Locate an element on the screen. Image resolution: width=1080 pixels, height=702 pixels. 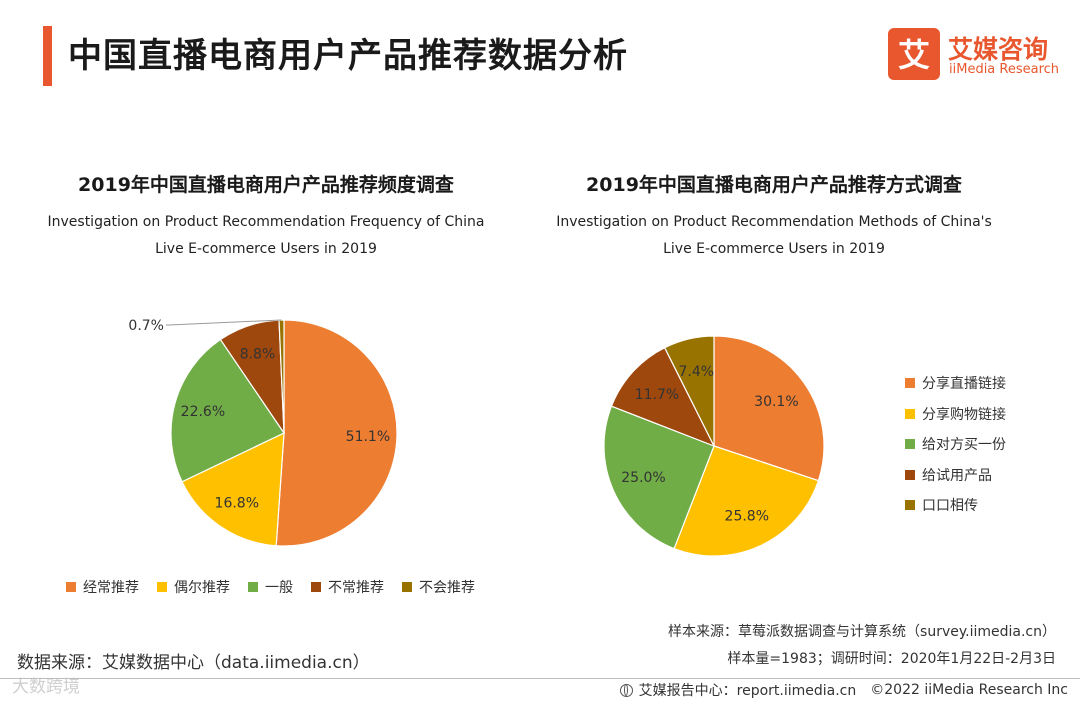
iimedia-logo: 艾 艾媒咨询 iiMedia Research is located at coordinates (978, 56).